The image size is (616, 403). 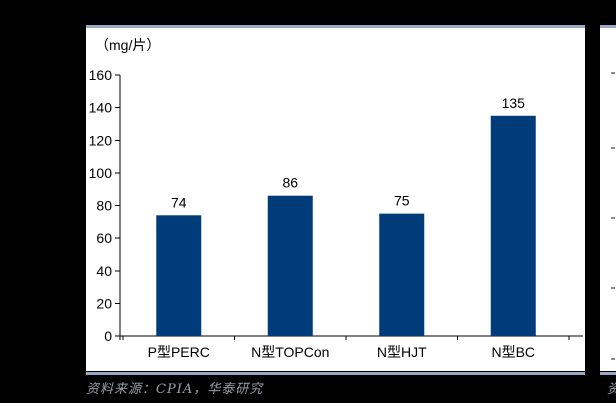 I want to click on bar-value-label: 135, so click(x=514, y=103).